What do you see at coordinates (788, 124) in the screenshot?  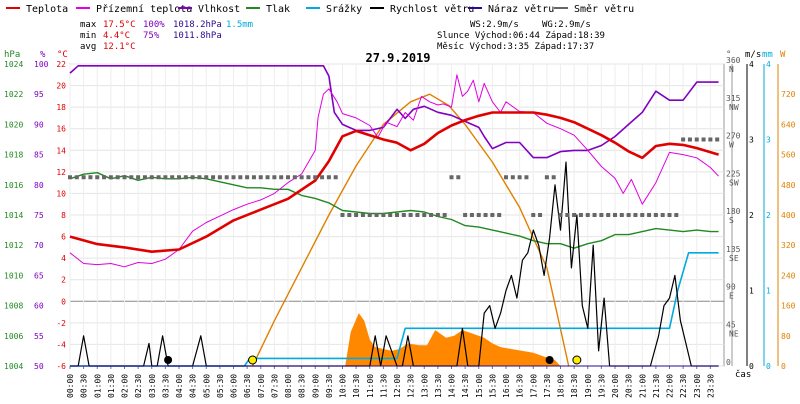 I see `tick-solar-8: 640` at bounding box center [788, 124].